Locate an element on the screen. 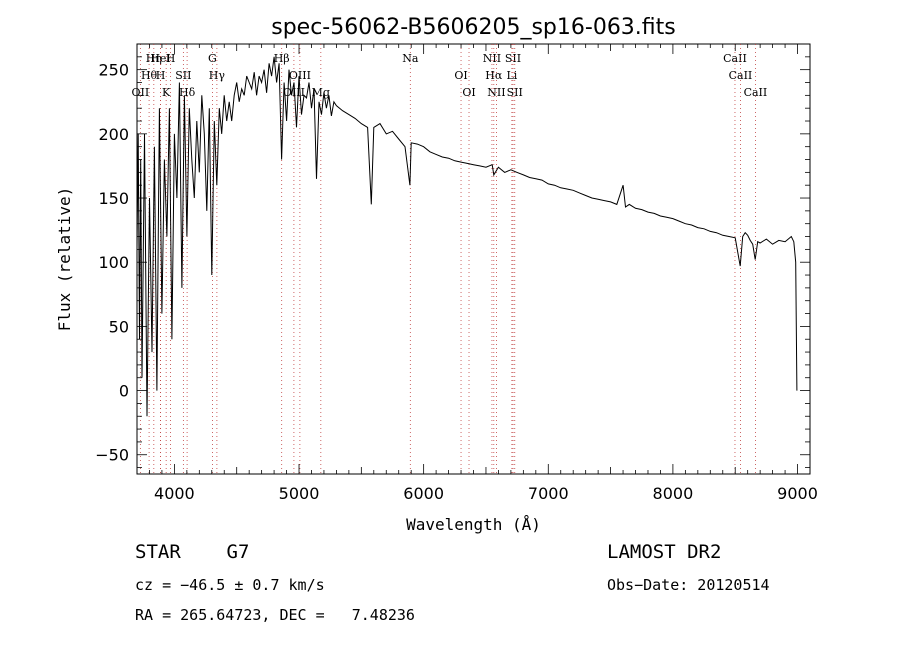 The image size is (900, 650). line-label: Hθ is located at coordinates (149, 75).